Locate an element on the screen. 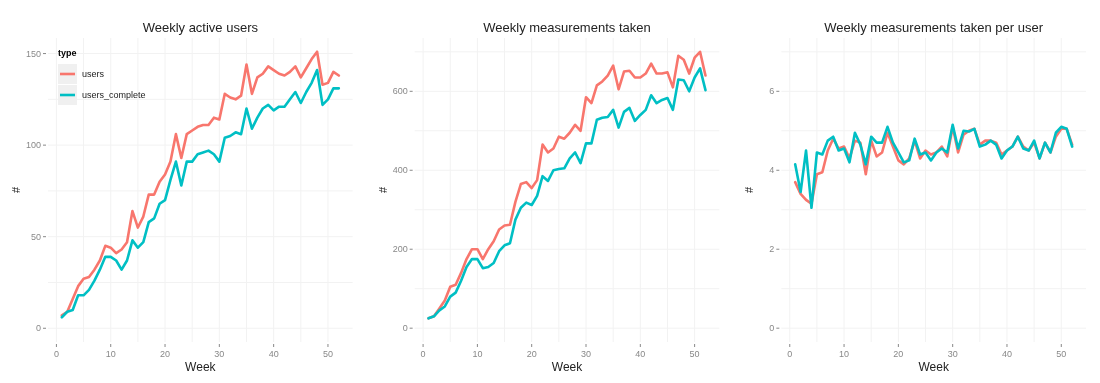 This screenshot has width=1100, height=383. y-tick-label: 4 is located at coordinates (772, 170).